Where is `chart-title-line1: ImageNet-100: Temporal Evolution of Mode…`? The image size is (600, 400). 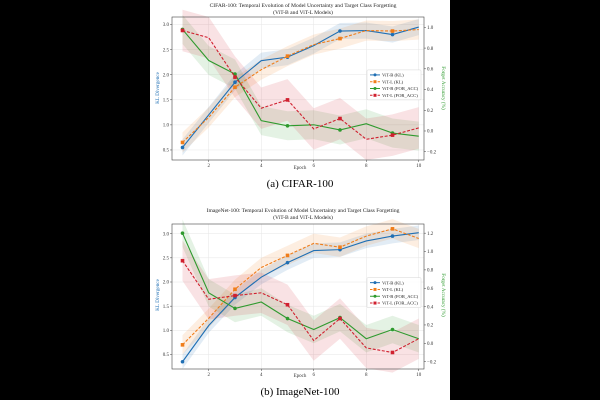
chart-title-line1: ImageNet-100: Temporal Evolution of Mode… is located at coordinates (303, 210).